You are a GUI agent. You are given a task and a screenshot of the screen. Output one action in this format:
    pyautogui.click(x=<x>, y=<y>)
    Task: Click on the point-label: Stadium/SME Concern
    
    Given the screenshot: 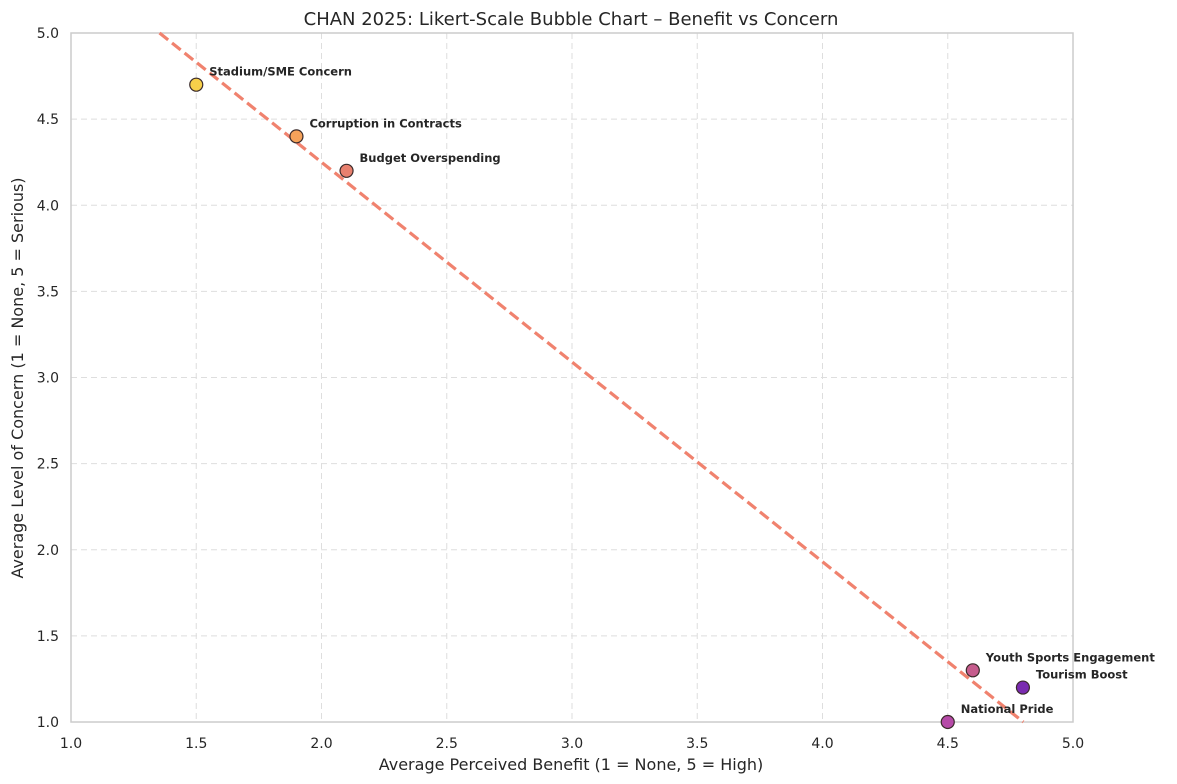 What is the action you would take?
    pyautogui.click(x=280, y=72)
    